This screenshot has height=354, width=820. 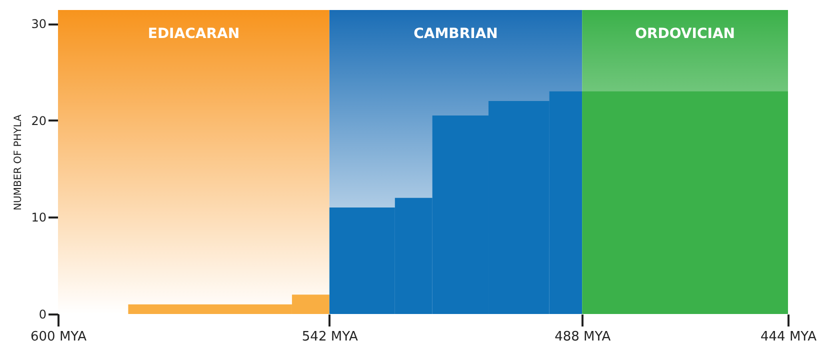 What do you see at coordinates (18, 162) in the screenshot?
I see `y-axis-title: NUMBER OF PHYLA` at bounding box center [18, 162].